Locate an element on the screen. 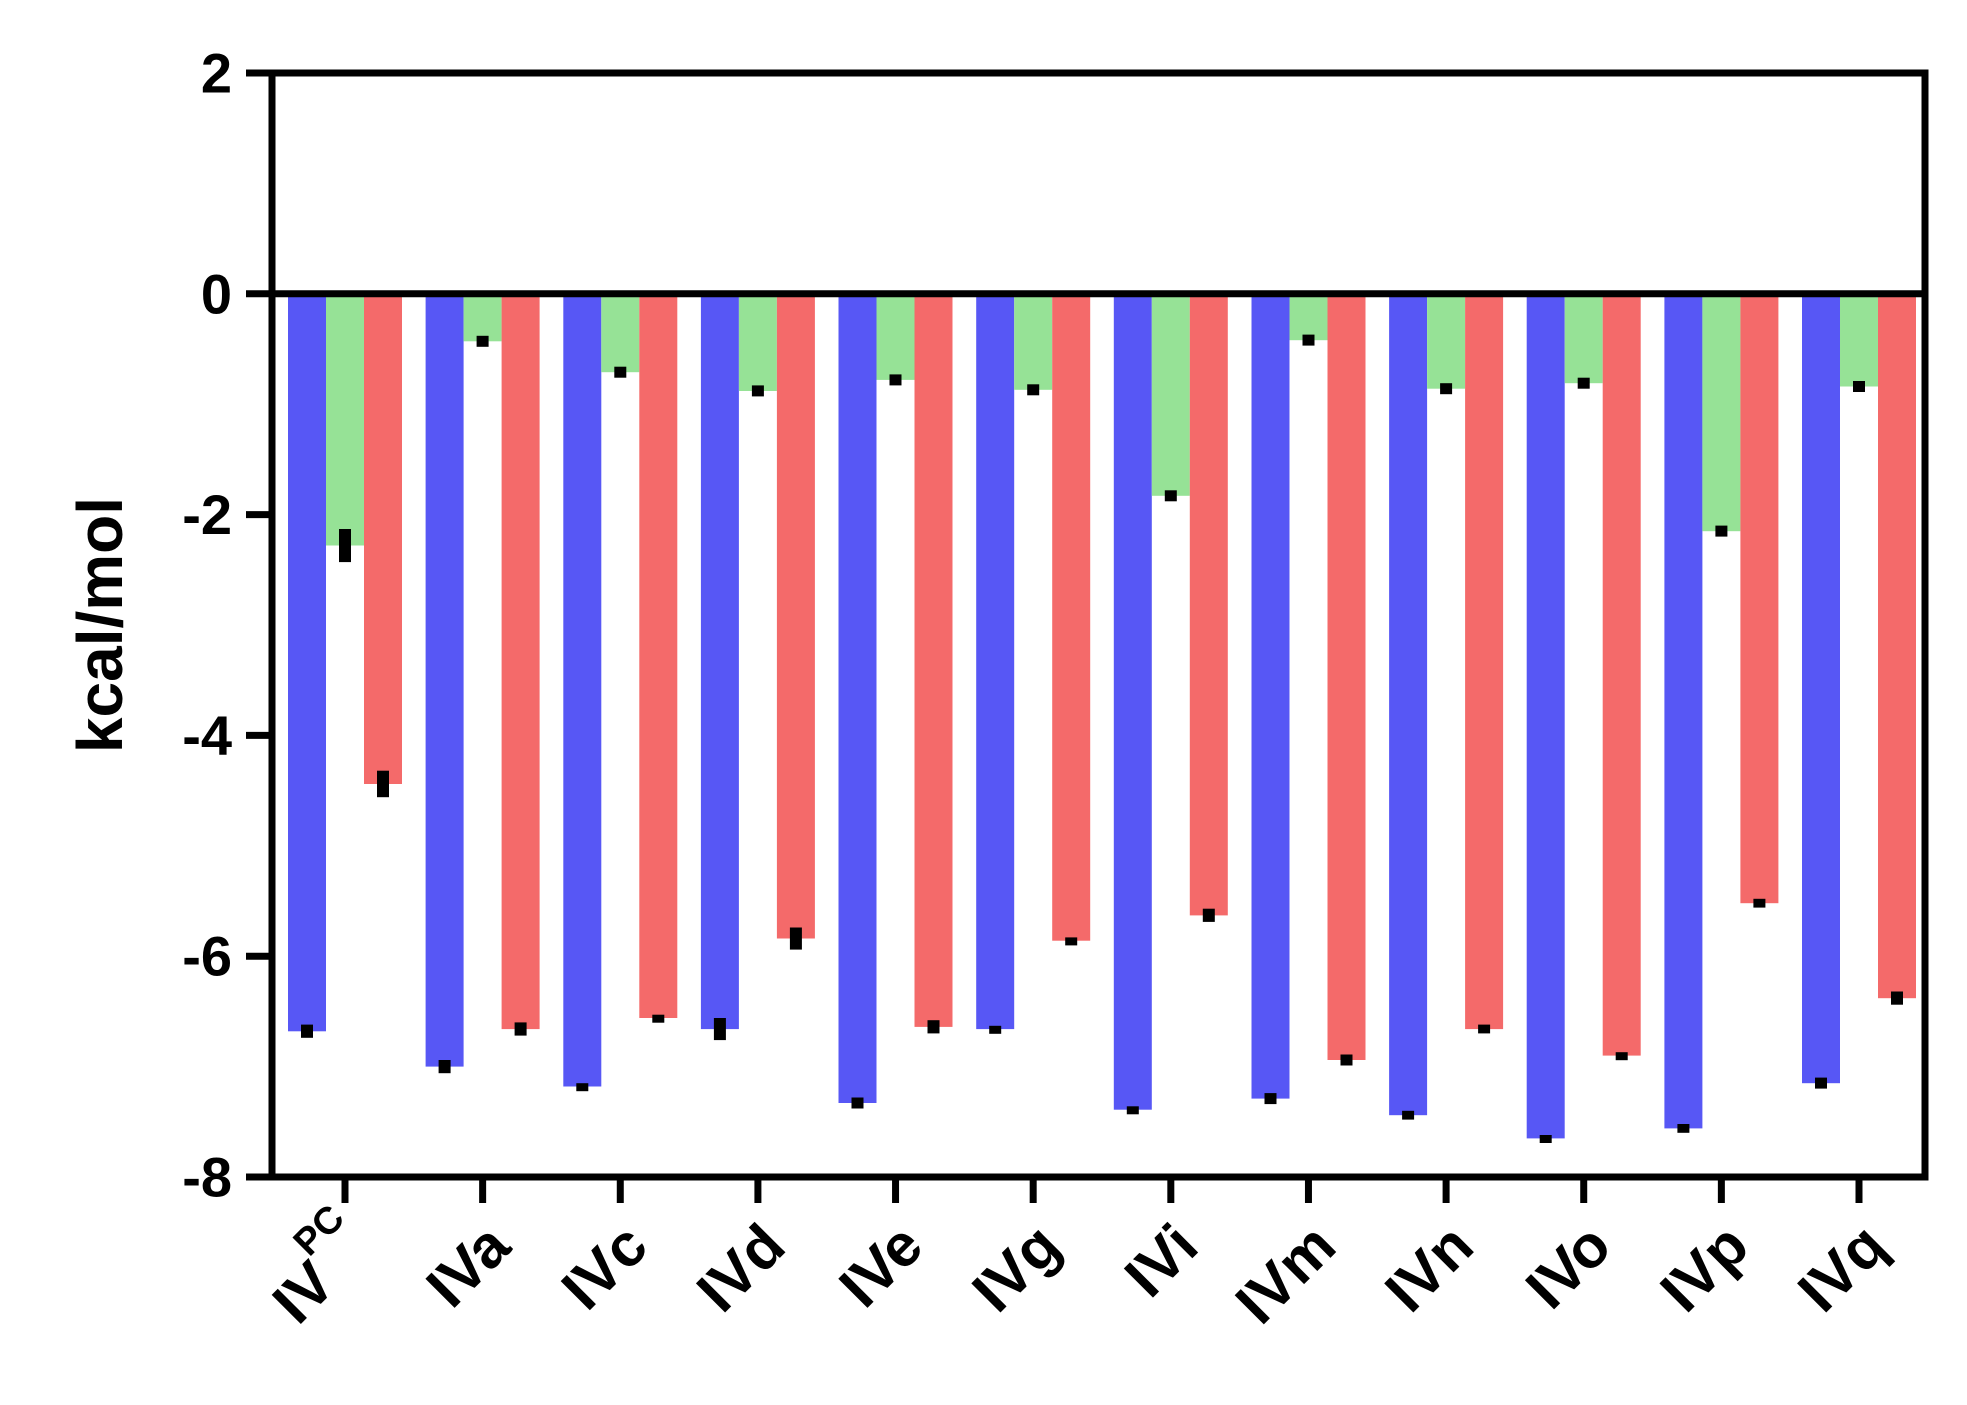 Image resolution: width=1967 pixels, height=1405 pixels. x-tick-label: IVPC is located at coordinates (315, 1266).